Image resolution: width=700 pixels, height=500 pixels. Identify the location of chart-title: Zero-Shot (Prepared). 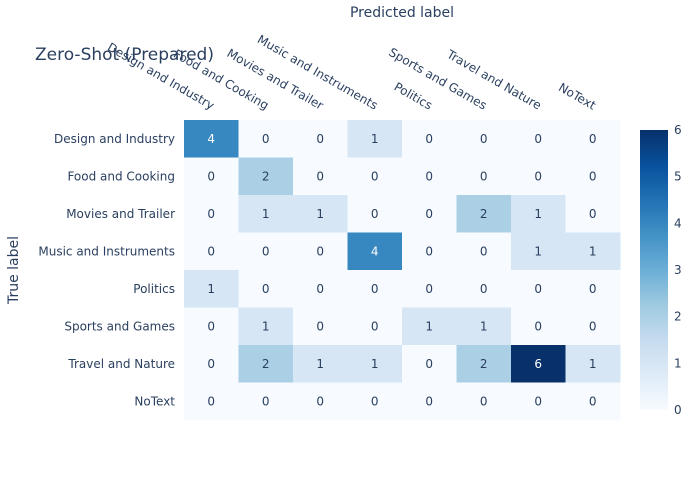
(124, 55).